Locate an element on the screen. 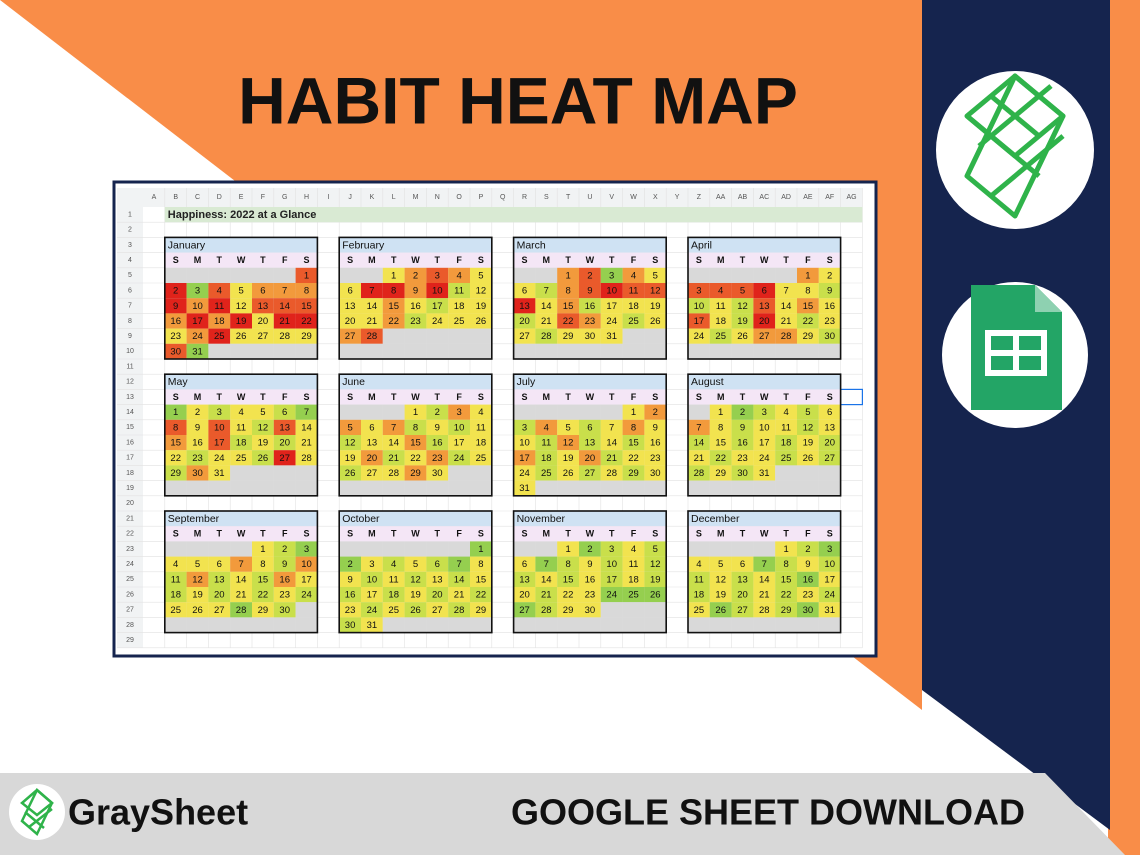 This screenshot has width=1140, height=860. day-number: 11 is located at coordinates (481, 427).